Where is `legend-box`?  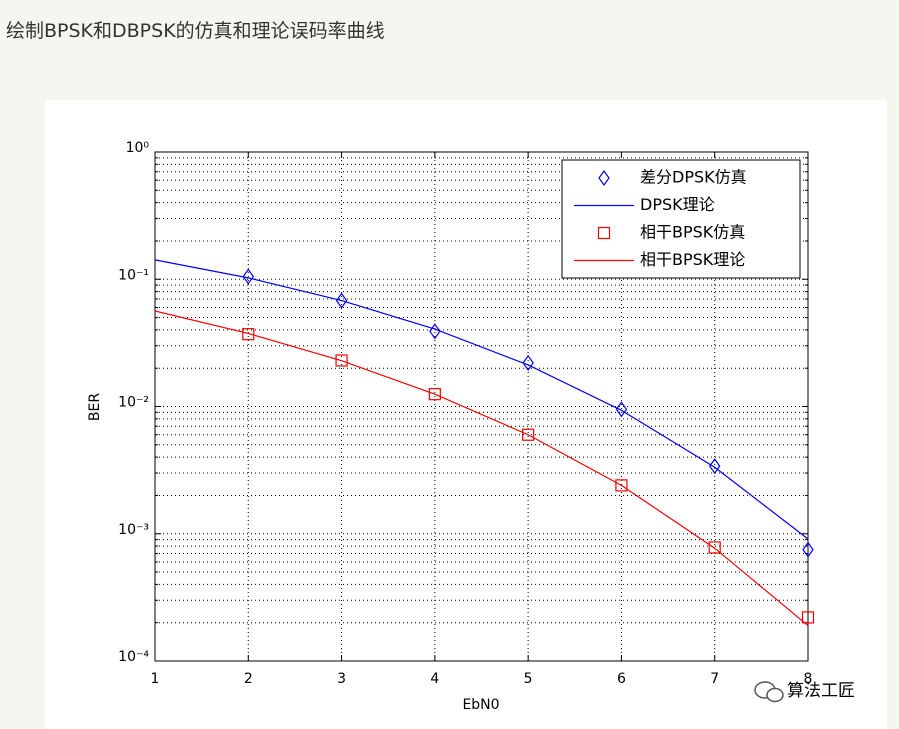 legend-box is located at coordinates (681, 219).